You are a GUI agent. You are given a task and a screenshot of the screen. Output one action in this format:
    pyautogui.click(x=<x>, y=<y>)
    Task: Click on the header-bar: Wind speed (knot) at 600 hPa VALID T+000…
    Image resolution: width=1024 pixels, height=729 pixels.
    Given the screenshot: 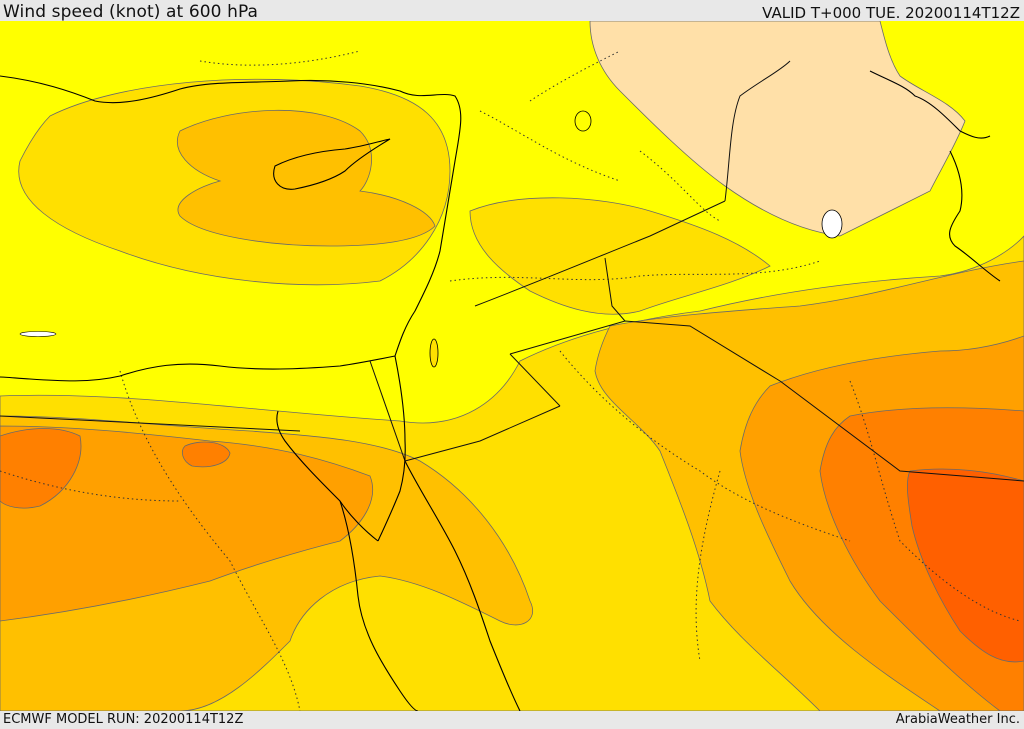 What is the action you would take?
    pyautogui.click(x=512, y=11)
    